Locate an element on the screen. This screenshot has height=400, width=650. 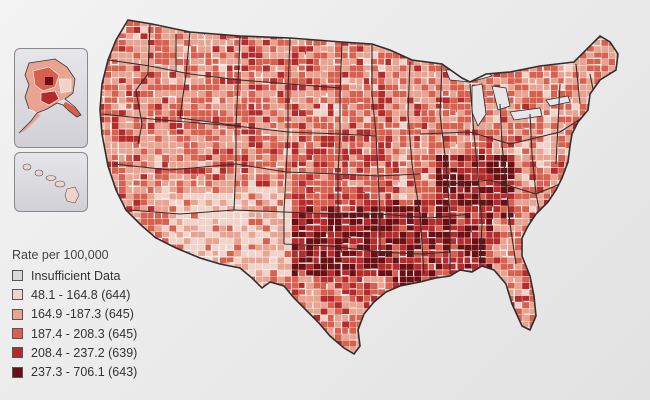
hawaii-inset-map is located at coordinates (51, 182).